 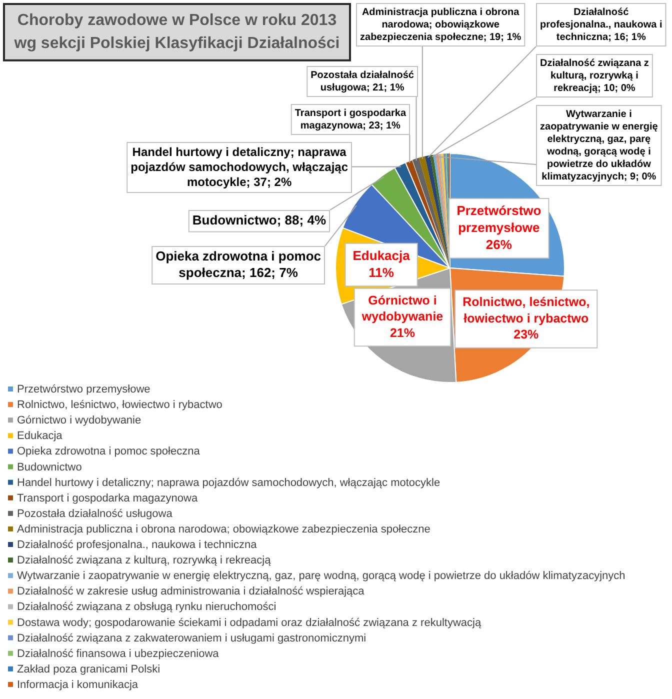 I want to click on data-label: Opieka zdrowotna i pomoc społeczna; 162; 7%, so click(x=239, y=264).